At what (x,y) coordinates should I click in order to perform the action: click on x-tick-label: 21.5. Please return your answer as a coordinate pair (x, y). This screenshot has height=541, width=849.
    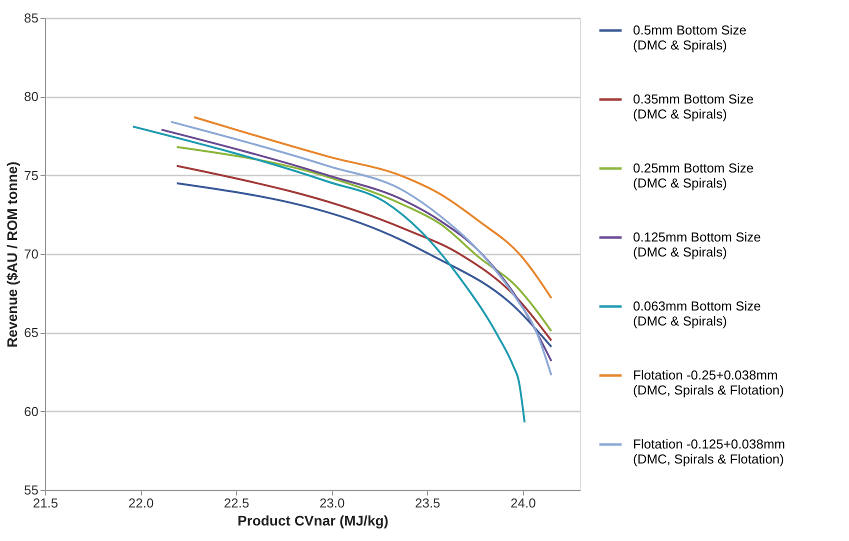
    Looking at the image, I should click on (45, 503).